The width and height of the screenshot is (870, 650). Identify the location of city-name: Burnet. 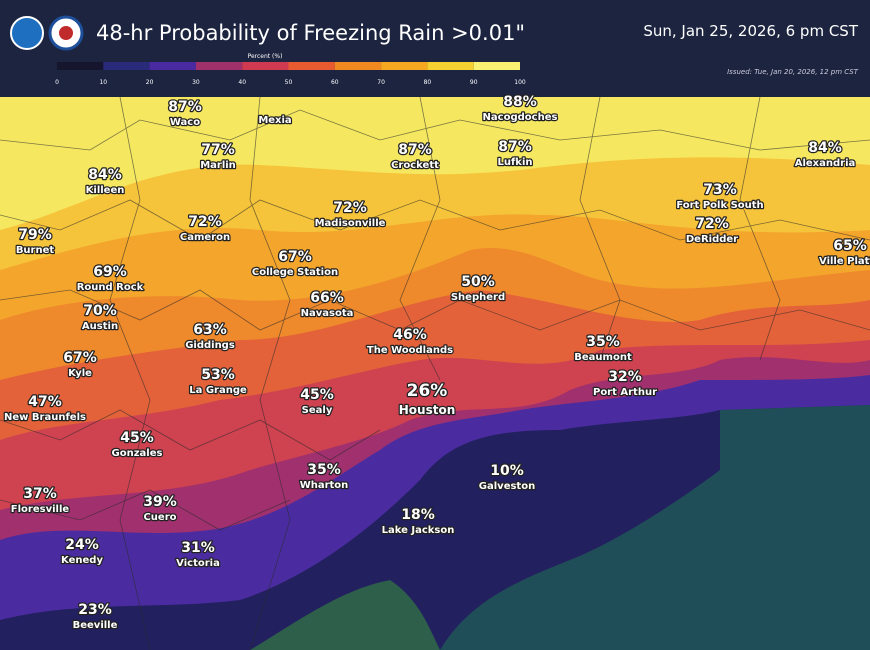
(35, 250).